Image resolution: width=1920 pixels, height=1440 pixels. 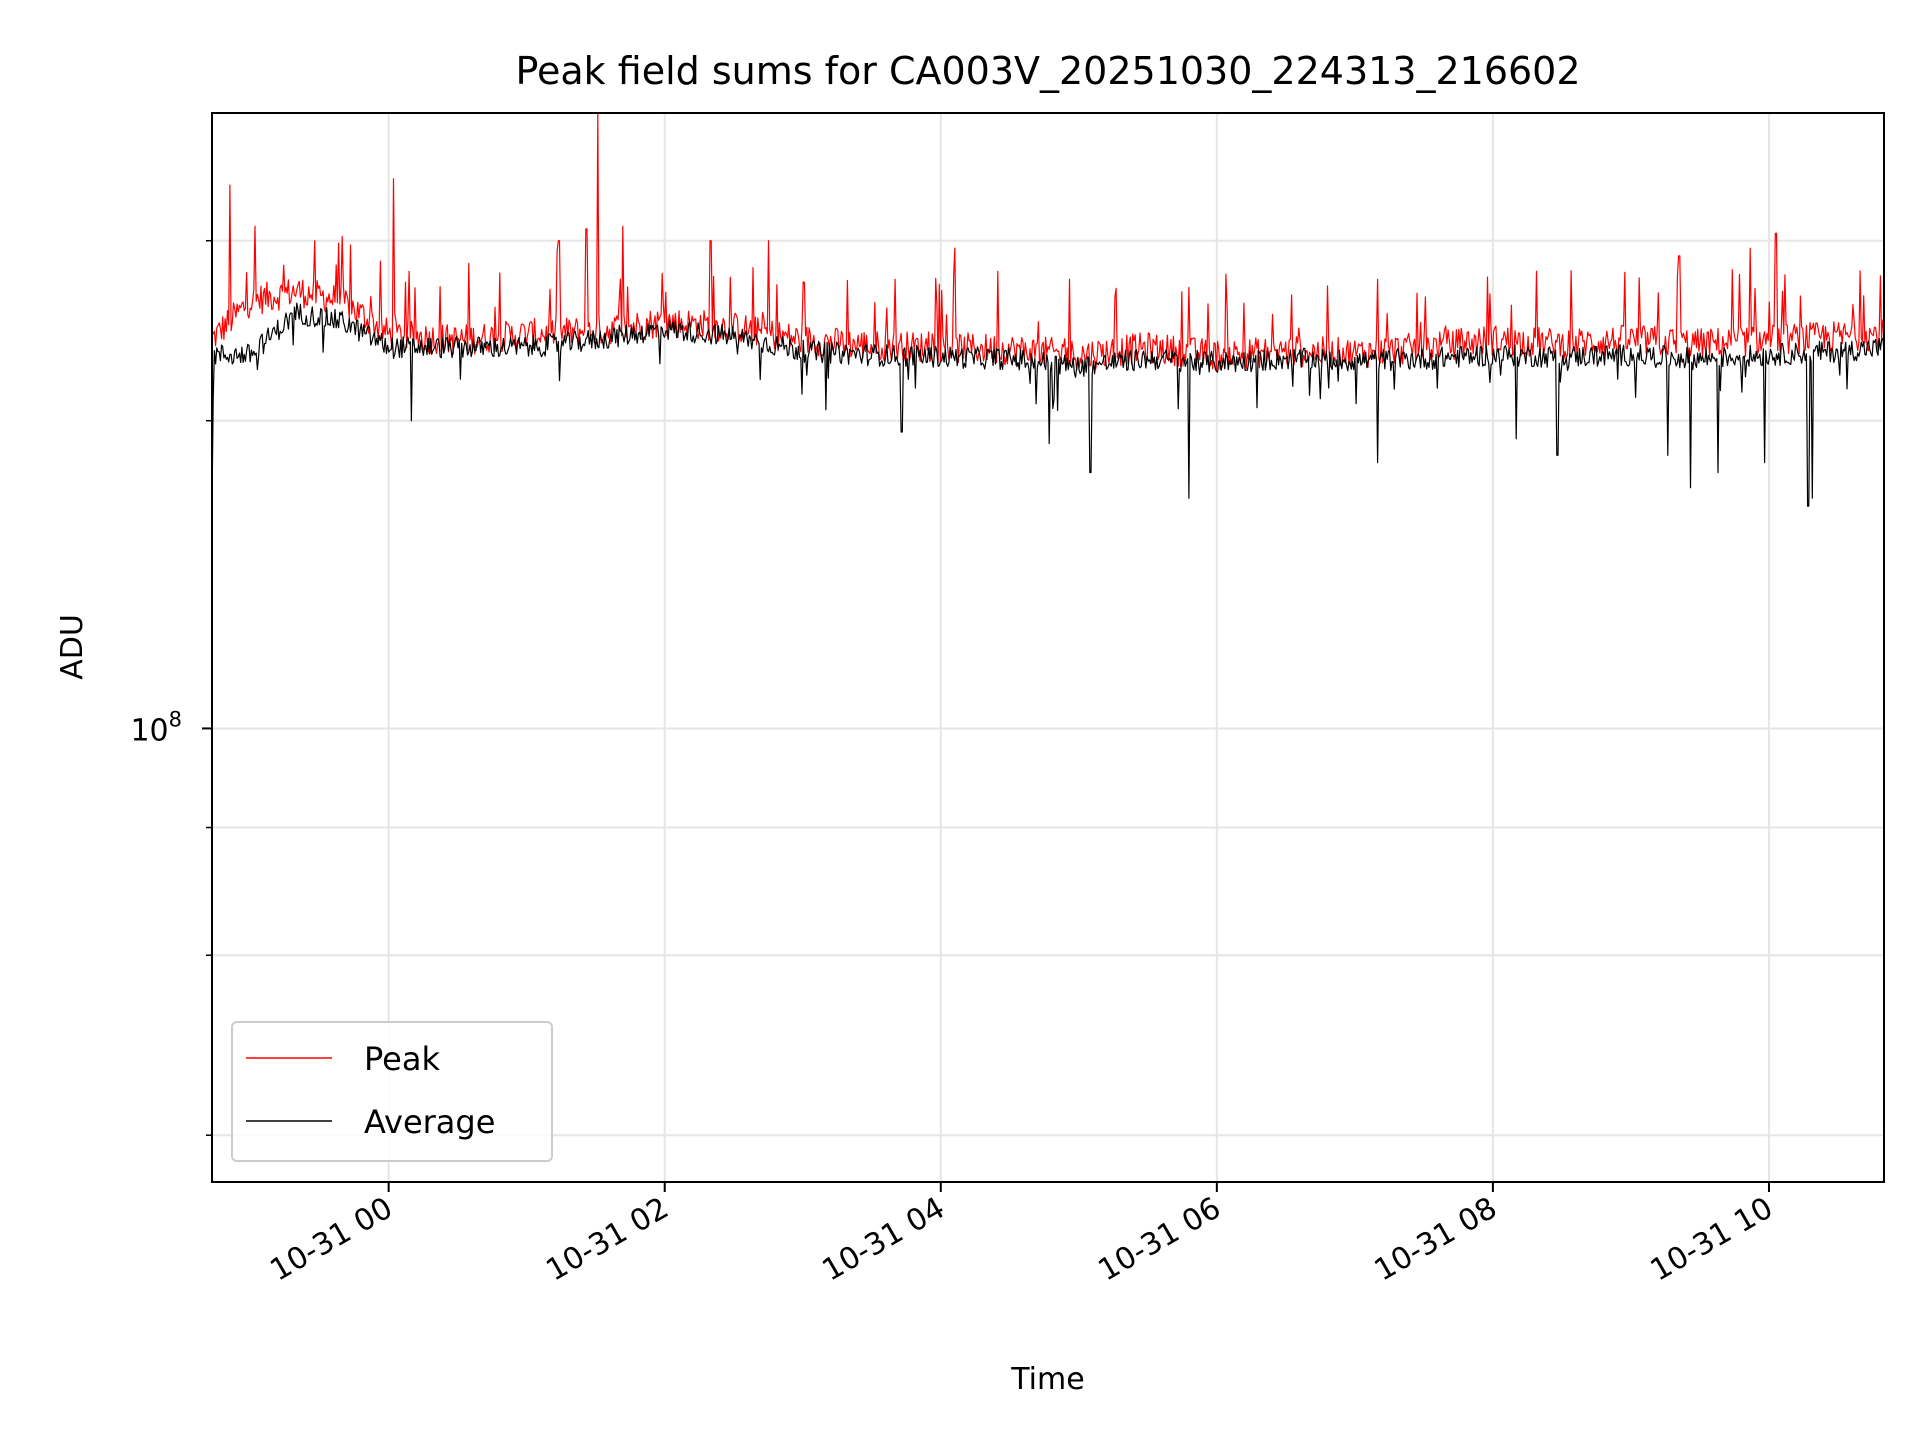 What do you see at coordinates (402, 1059) in the screenshot?
I see `legend-label-peak: Peak` at bounding box center [402, 1059].